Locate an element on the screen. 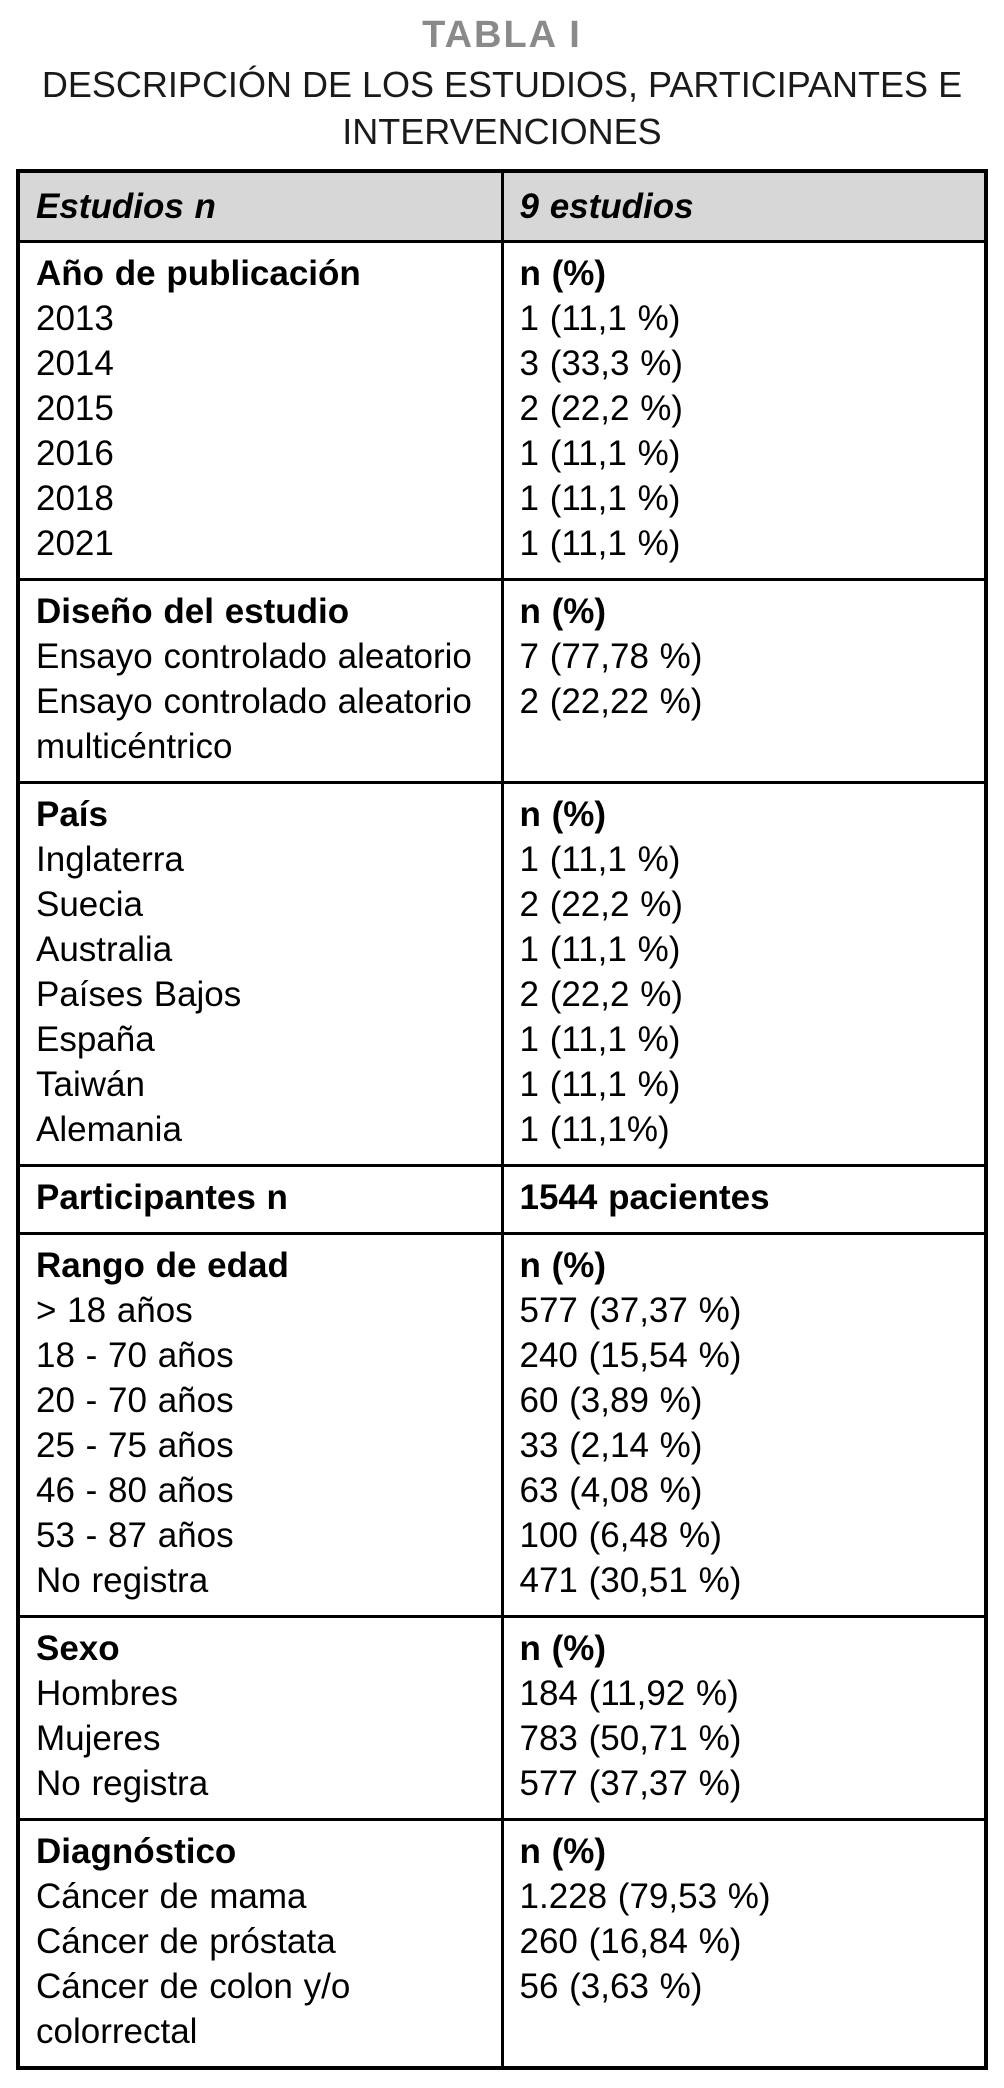  item-label: Inglaterra is located at coordinates (110, 859).